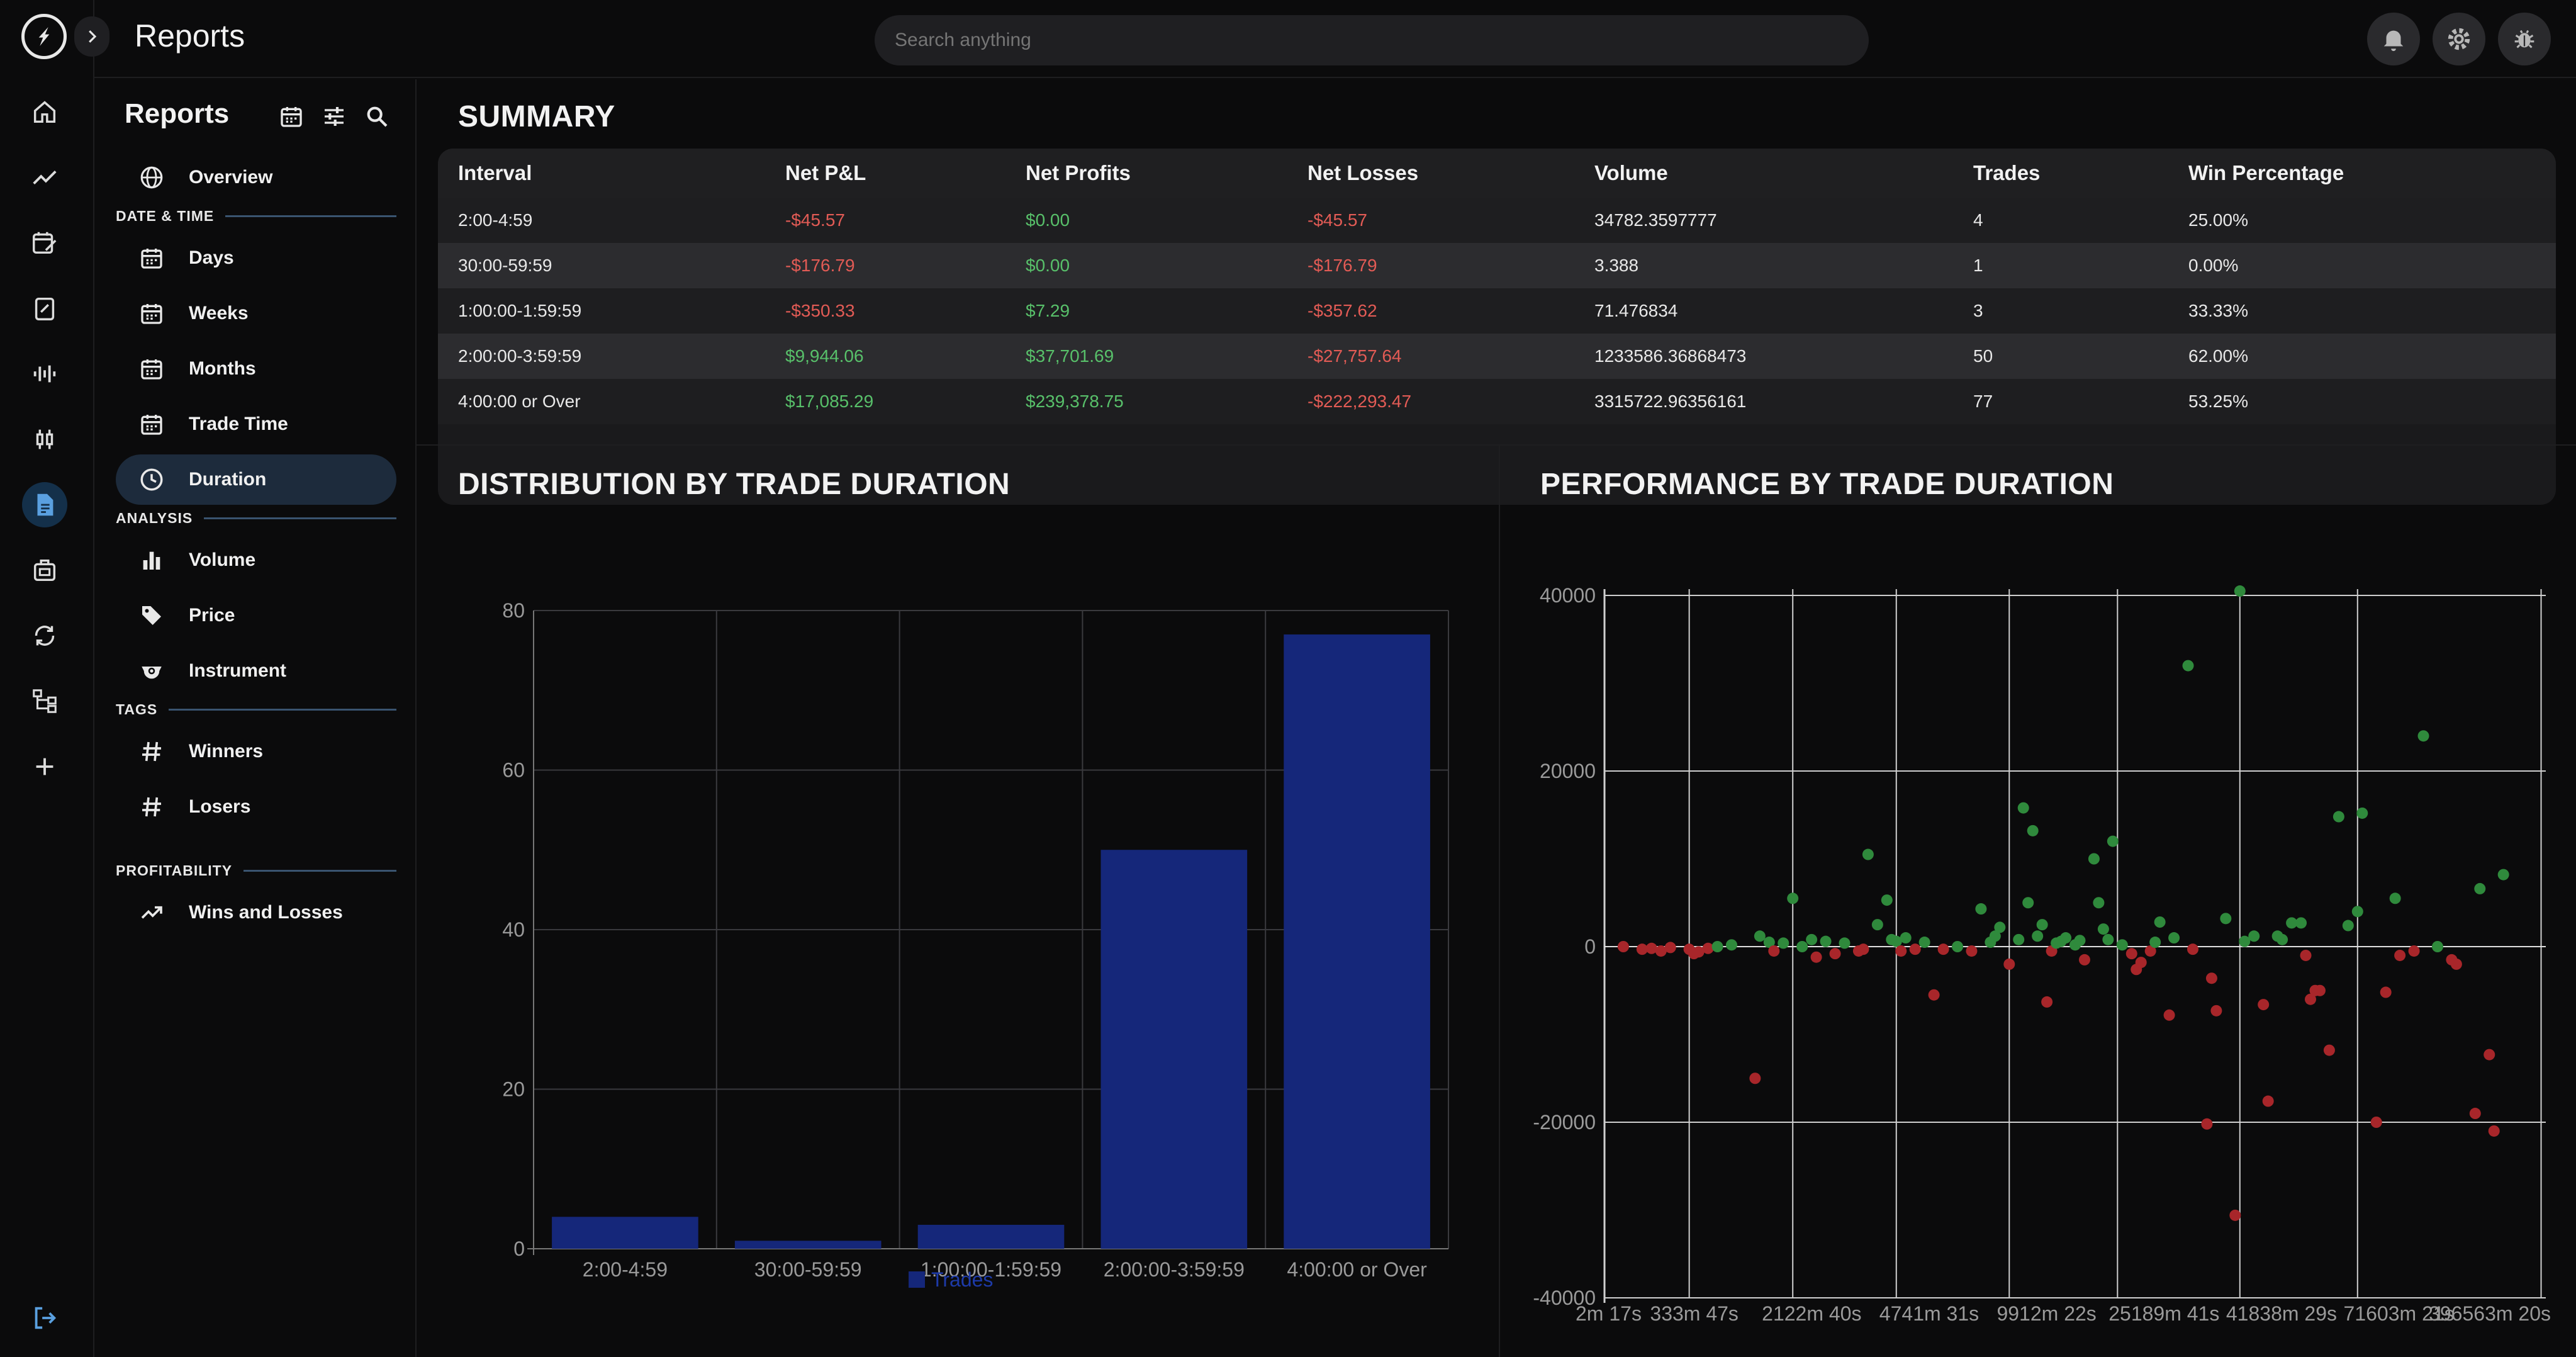 The image size is (2576, 1357). I want to click on table-cell: 4, so click(1978, 220).